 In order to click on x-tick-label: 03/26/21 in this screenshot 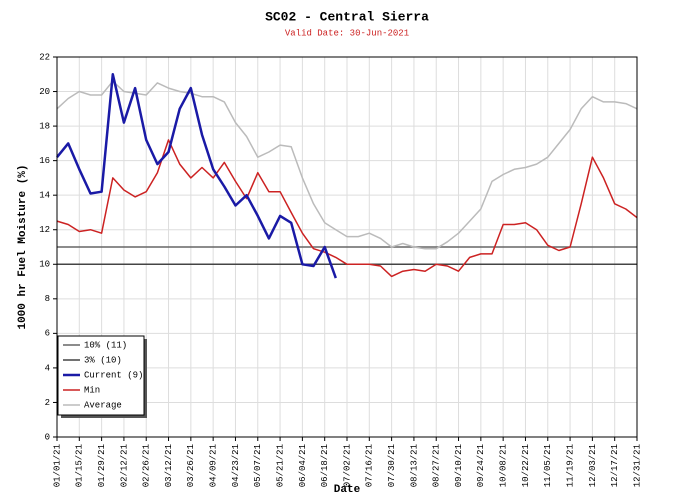, I will do `click(191, 465)`.